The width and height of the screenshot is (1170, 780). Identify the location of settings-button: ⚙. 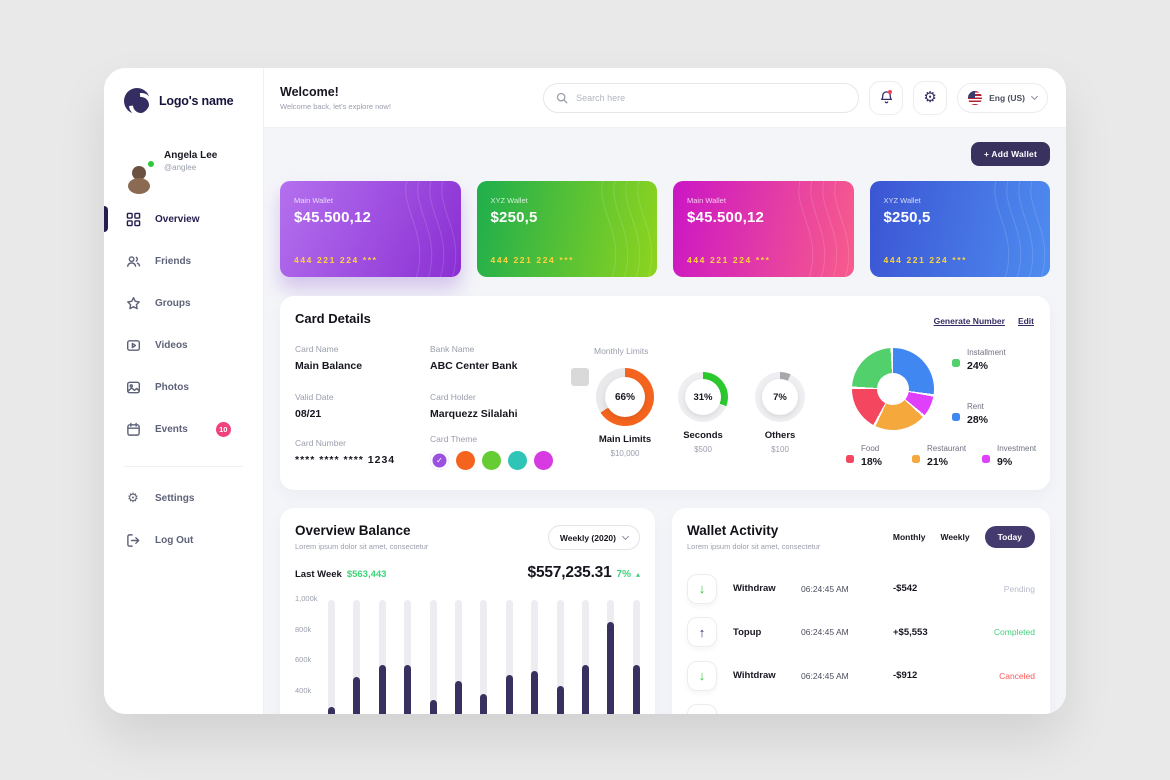
(930, 97).